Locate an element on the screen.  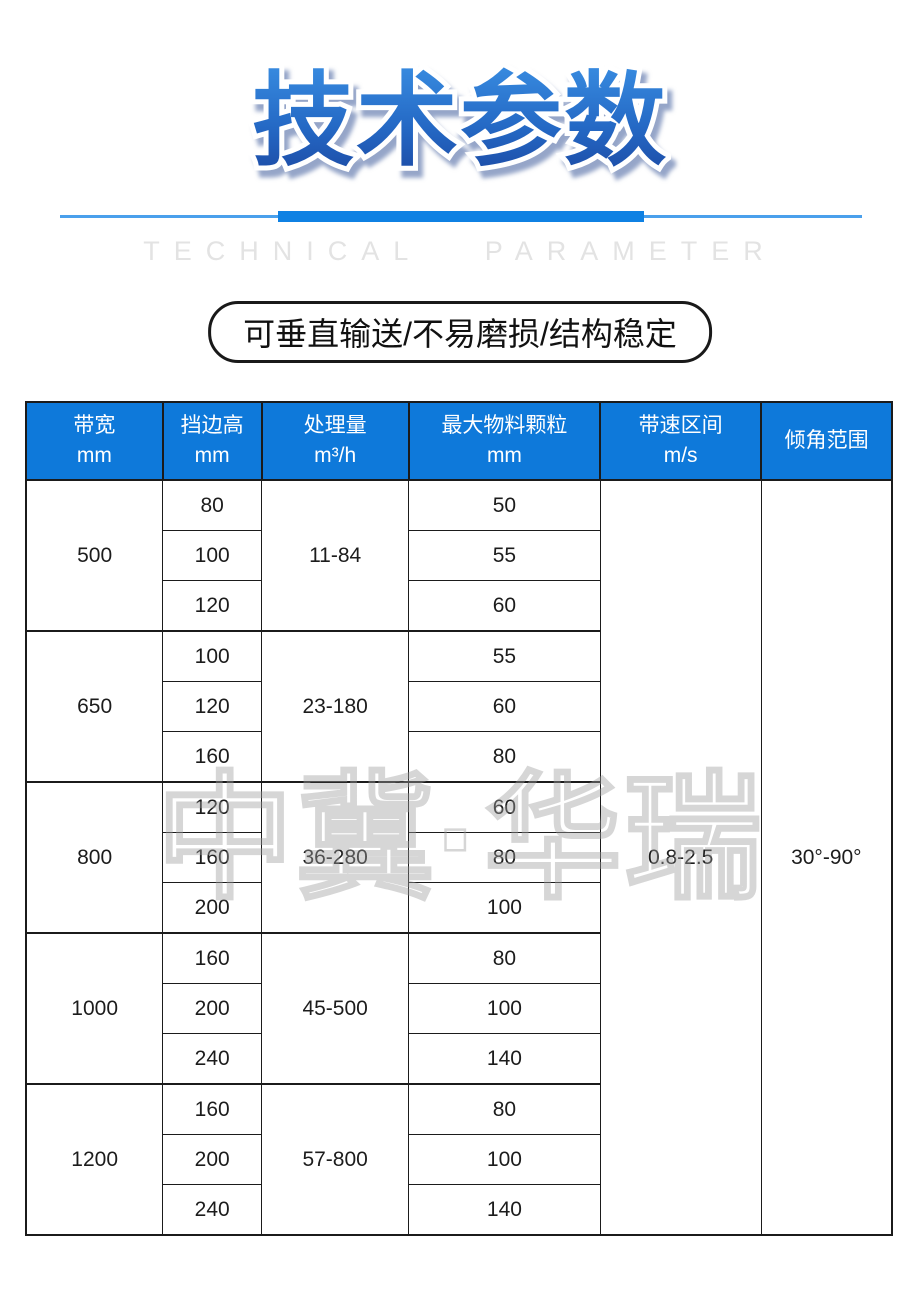
table-row: 650 100 23-180 55 is located at coordinates (458, 706).